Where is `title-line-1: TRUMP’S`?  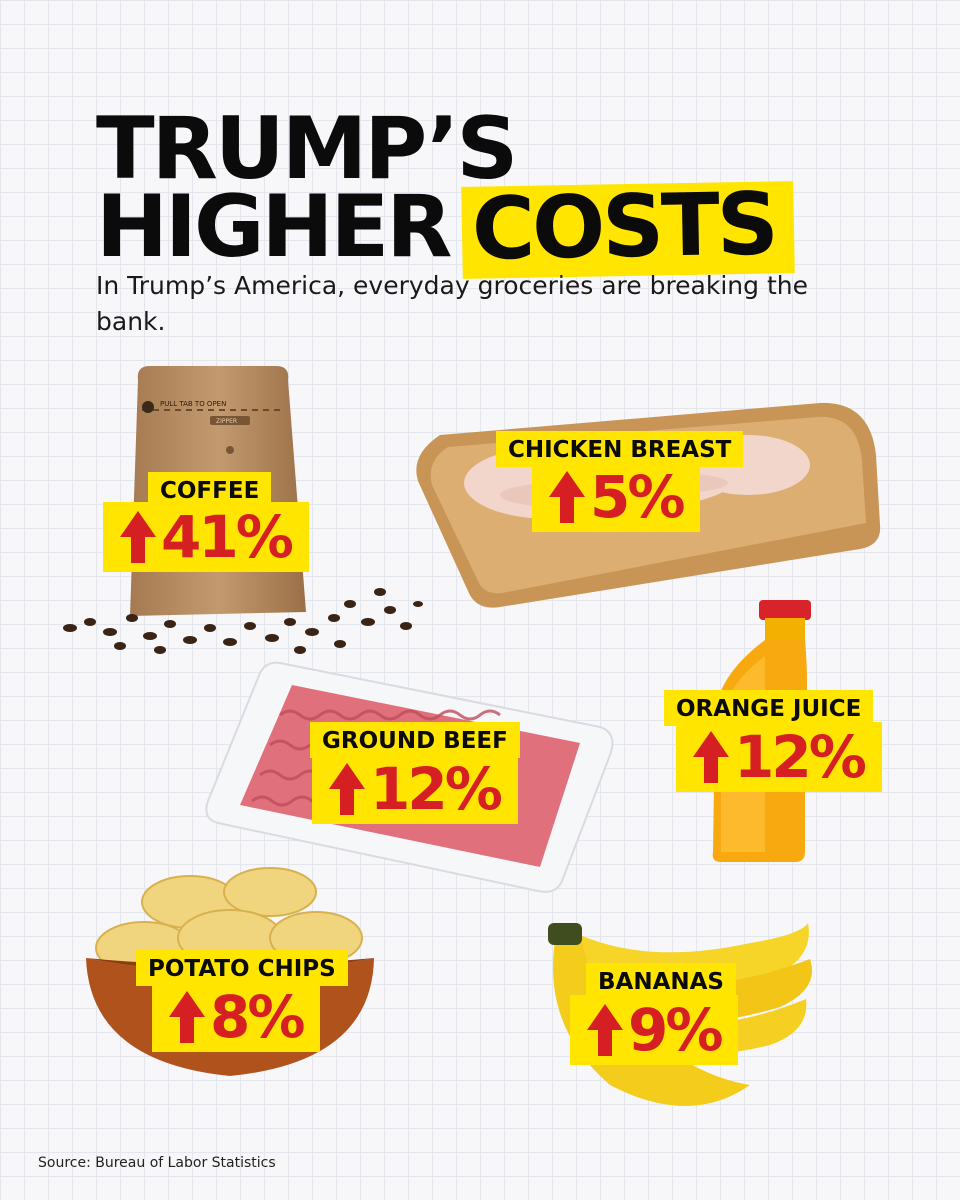 title-line-1: TRUMP’S is located at coordinates (307, 149).